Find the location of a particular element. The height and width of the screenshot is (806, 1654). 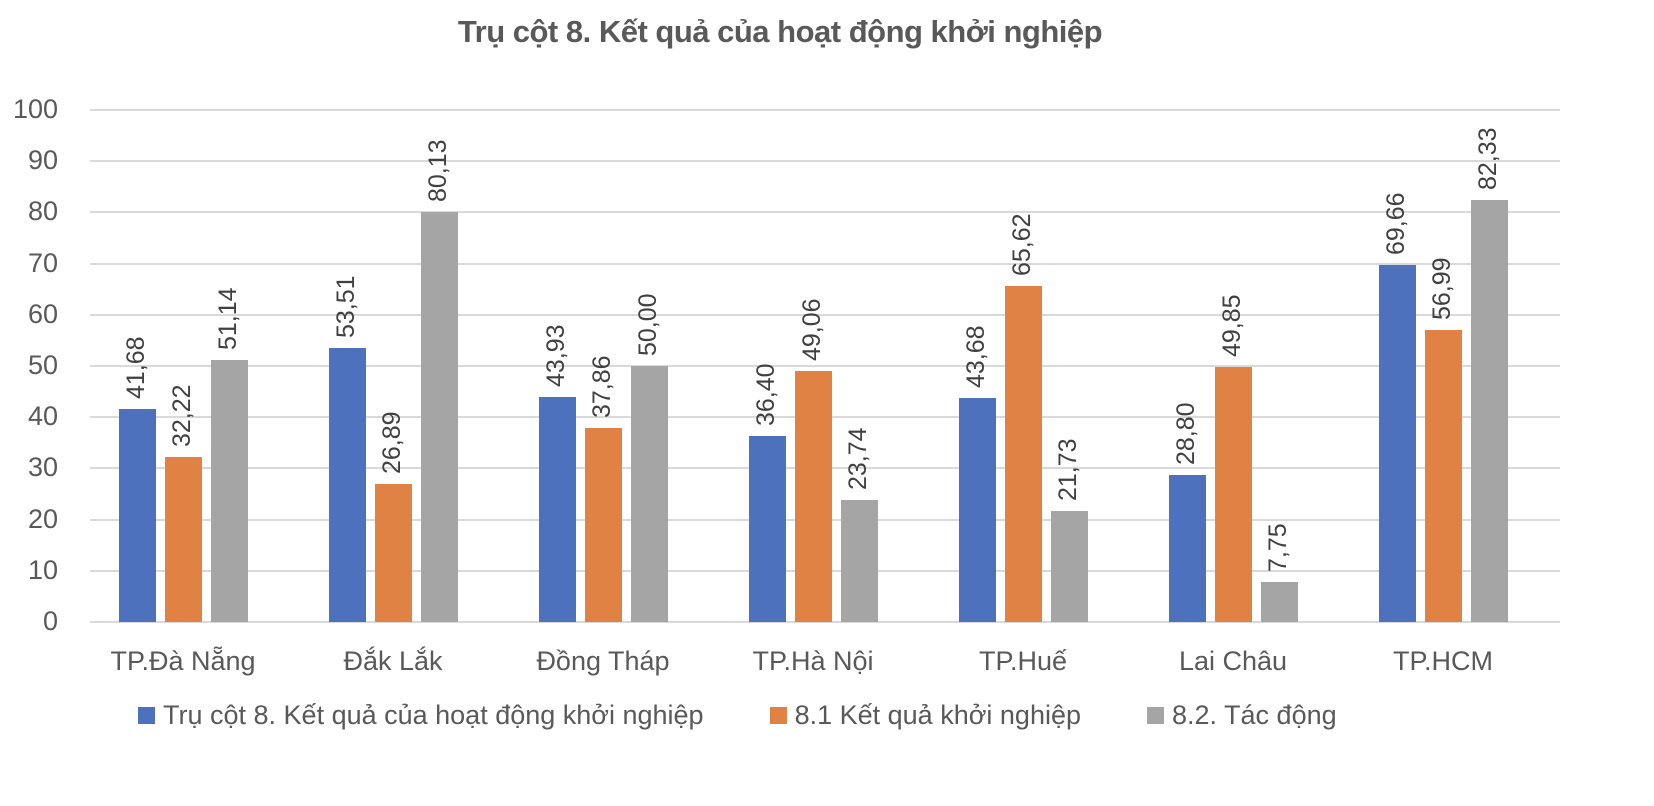

data-label: 43,68 is located at coordinates (976, 357).